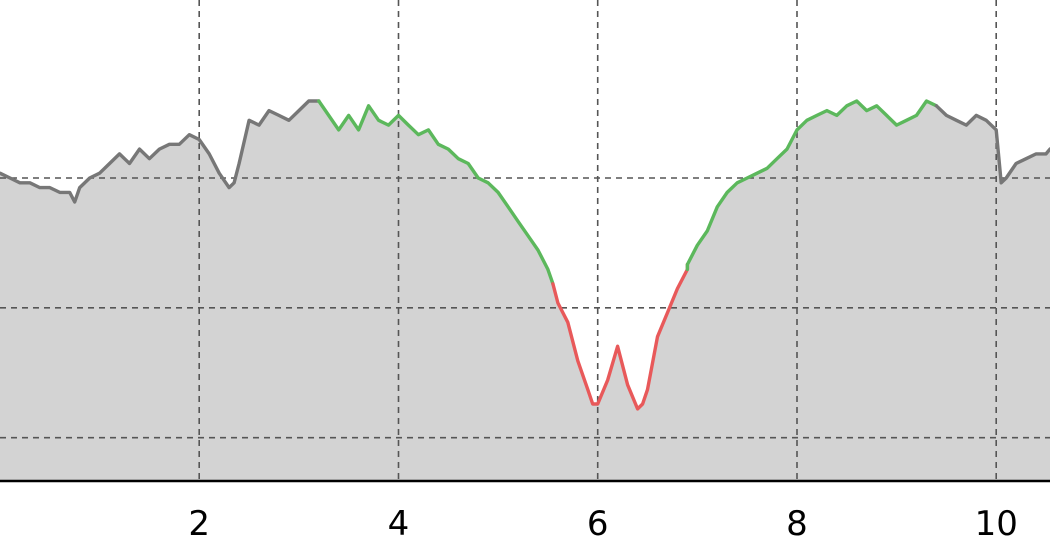 The image size is (1050, 560). What do you see at coordinates (399, 524) in the screenshot?
I see `x-tick-label: 4` at bounding box center [399, 524].